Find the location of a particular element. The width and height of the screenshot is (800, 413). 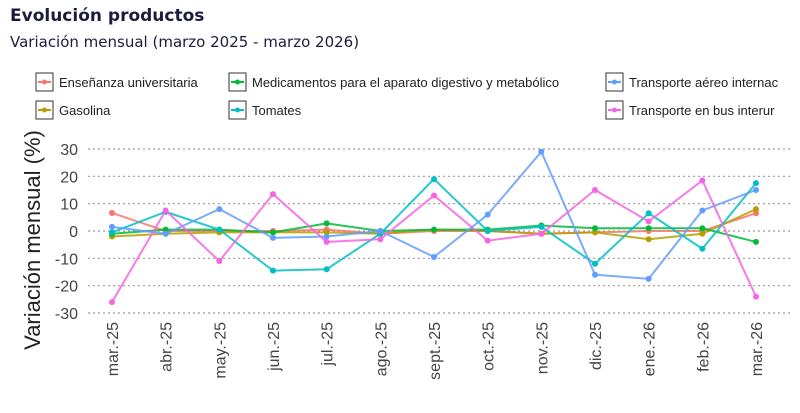

x-tick-label: jun.-25 is located at coordinates (274, 347).